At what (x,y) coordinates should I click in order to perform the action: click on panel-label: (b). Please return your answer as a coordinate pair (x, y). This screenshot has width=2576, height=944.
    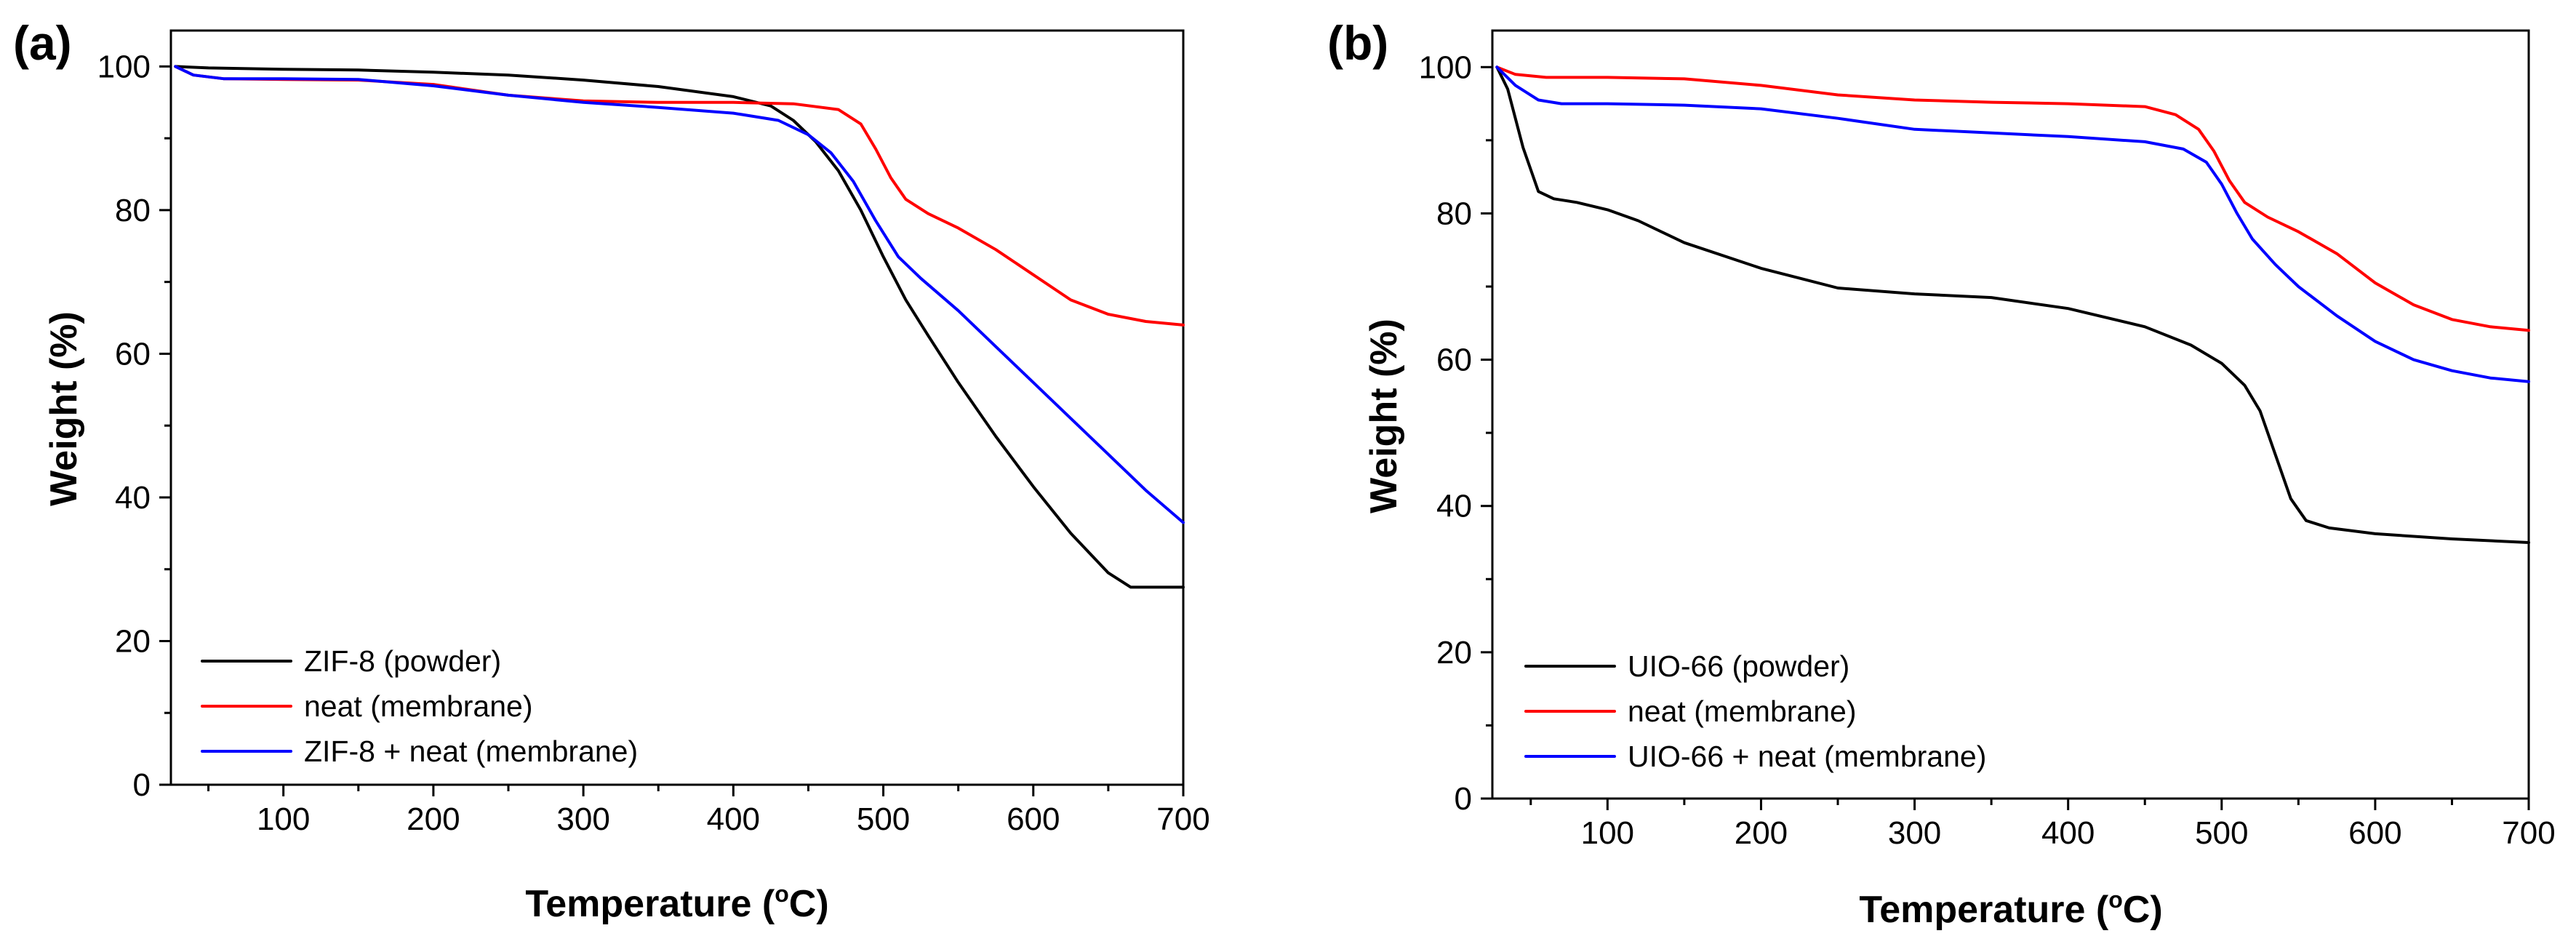
    Looking at the image, I should click on (1357, 43).